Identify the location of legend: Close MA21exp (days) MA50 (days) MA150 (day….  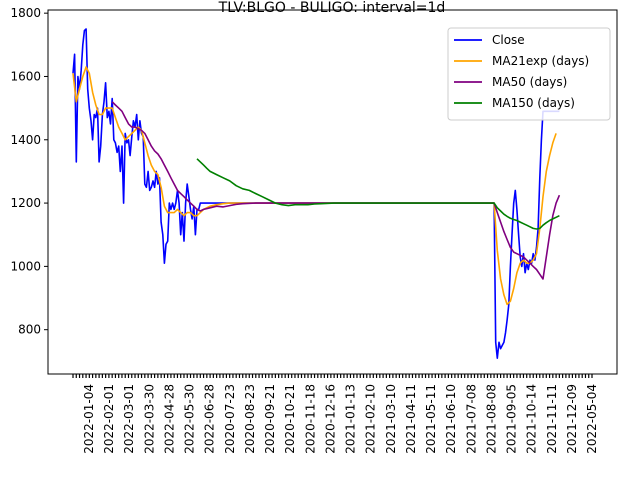
(529, 74).